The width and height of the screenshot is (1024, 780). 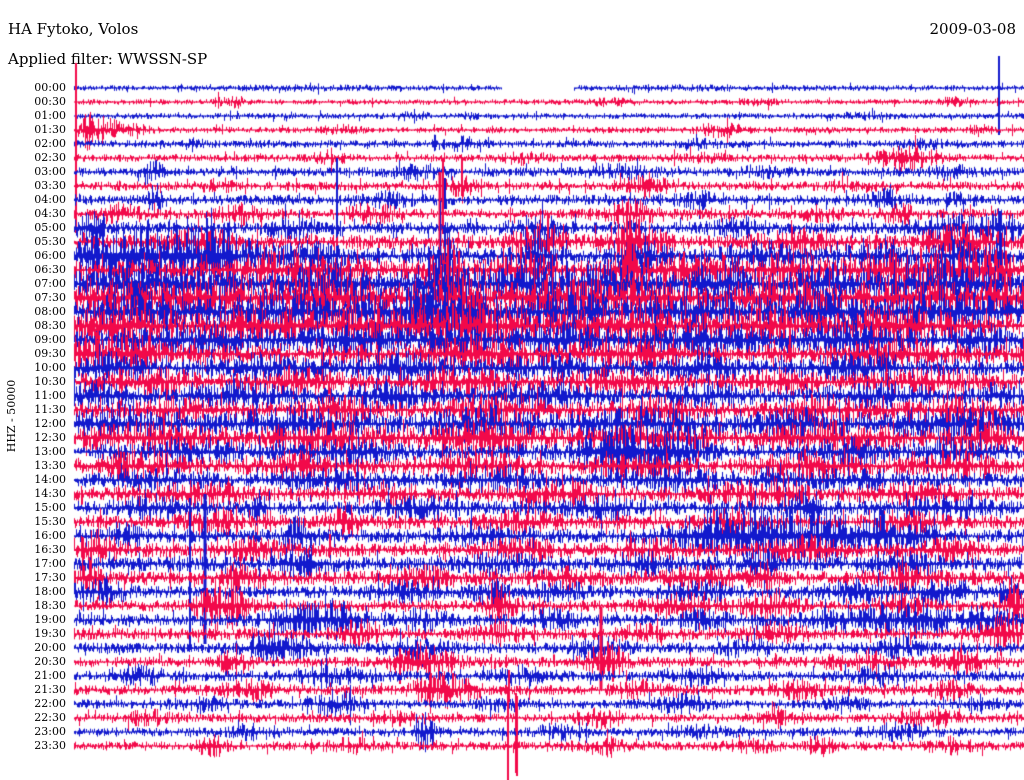 What do you see at coordinates (50, 185) in the screenshot?
I see `time-label: 03:30` at bounding box center [50, 185].